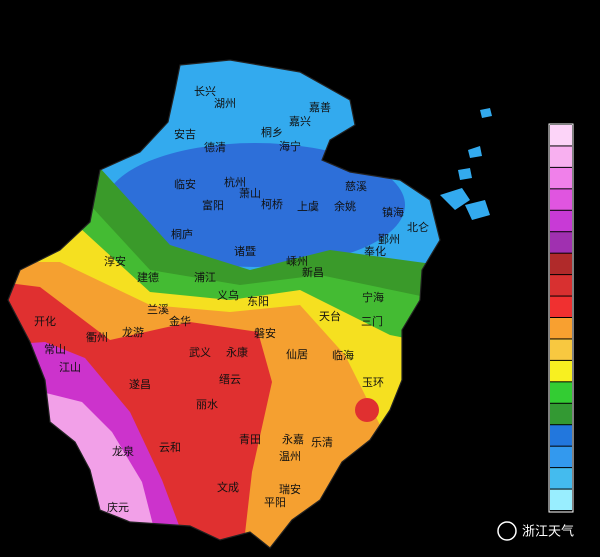 The width and height of the screenshot is (600, 557). What do you see at coordinates (250, 193) in the screenshot?
I see `city-label: 萧山` at bounding box center [250, 193].